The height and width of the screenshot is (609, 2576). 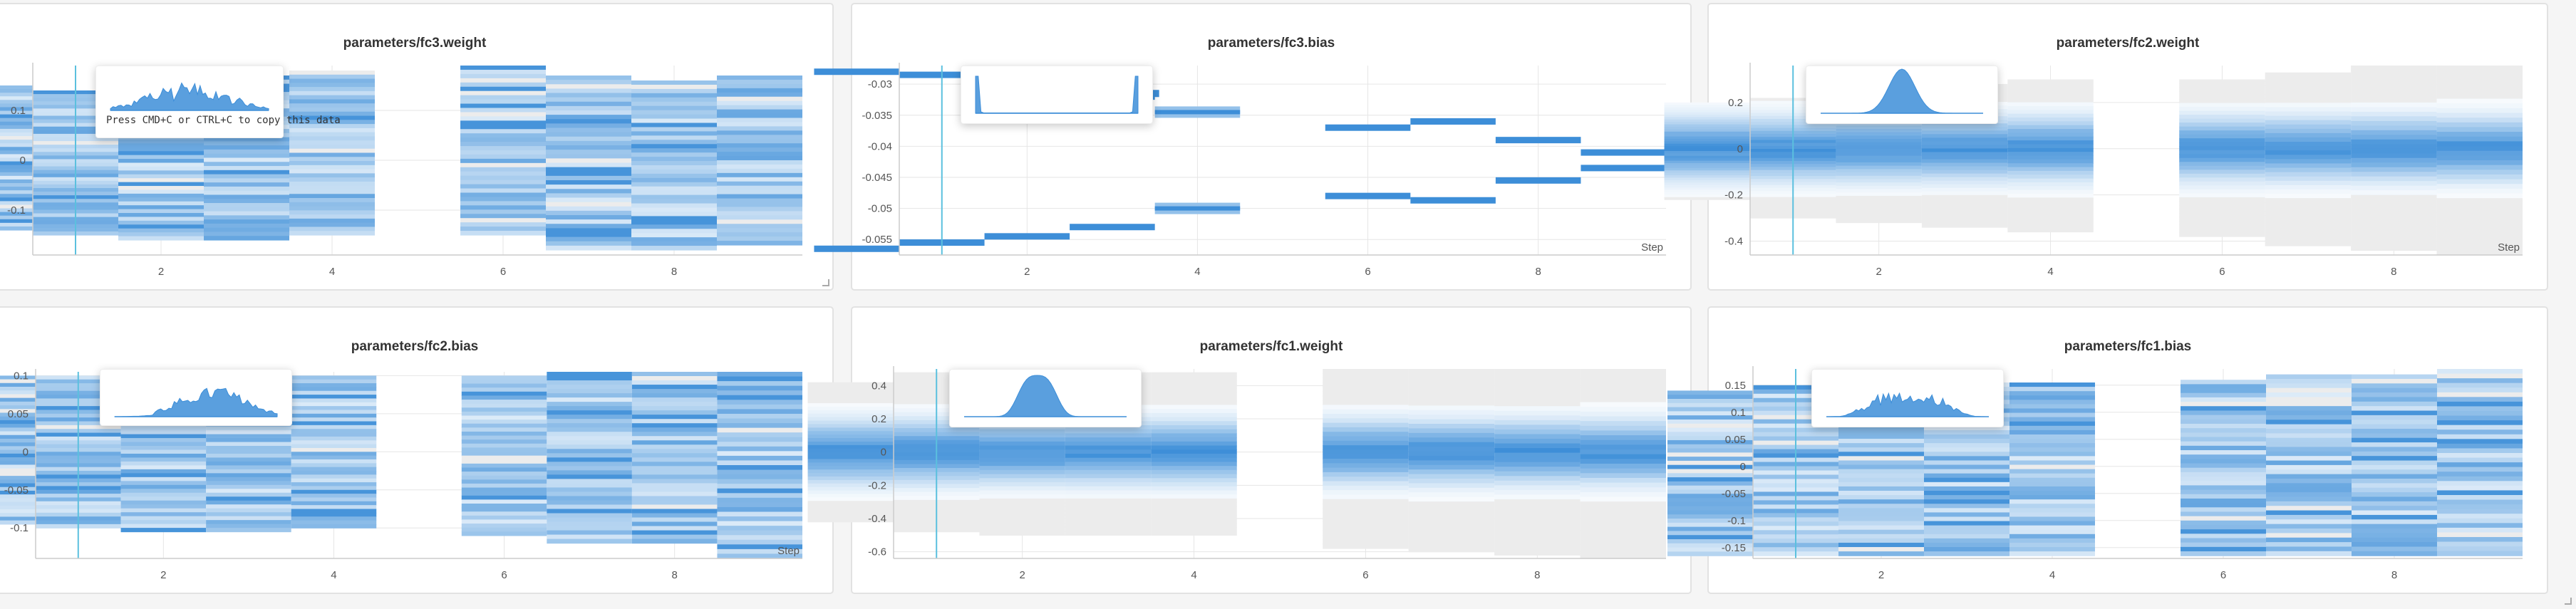 I want to click on window-resize-handle, so click(x=2568, y=601).